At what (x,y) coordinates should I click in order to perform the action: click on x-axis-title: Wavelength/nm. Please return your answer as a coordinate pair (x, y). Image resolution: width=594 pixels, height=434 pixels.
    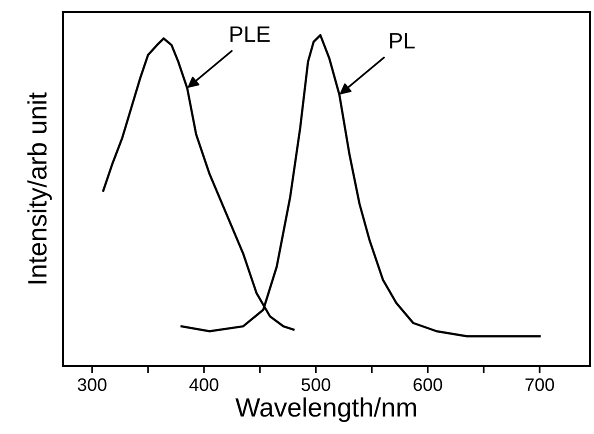
    Looking at the image, I should click on (325, 409).